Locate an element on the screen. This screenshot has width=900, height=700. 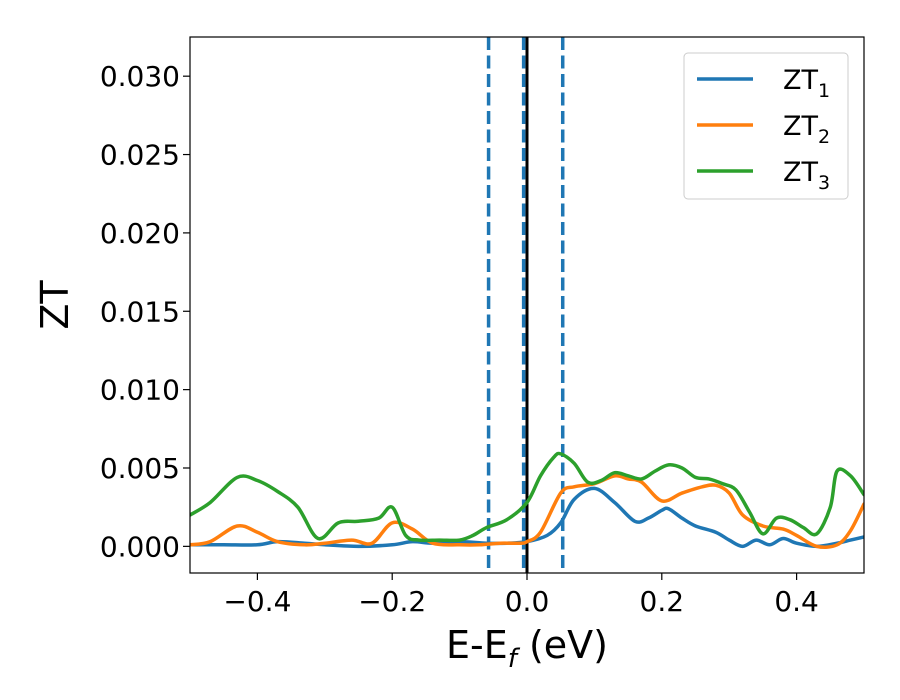
x-axis-title-suffix: (eV) is located at coordinates (562, 645).